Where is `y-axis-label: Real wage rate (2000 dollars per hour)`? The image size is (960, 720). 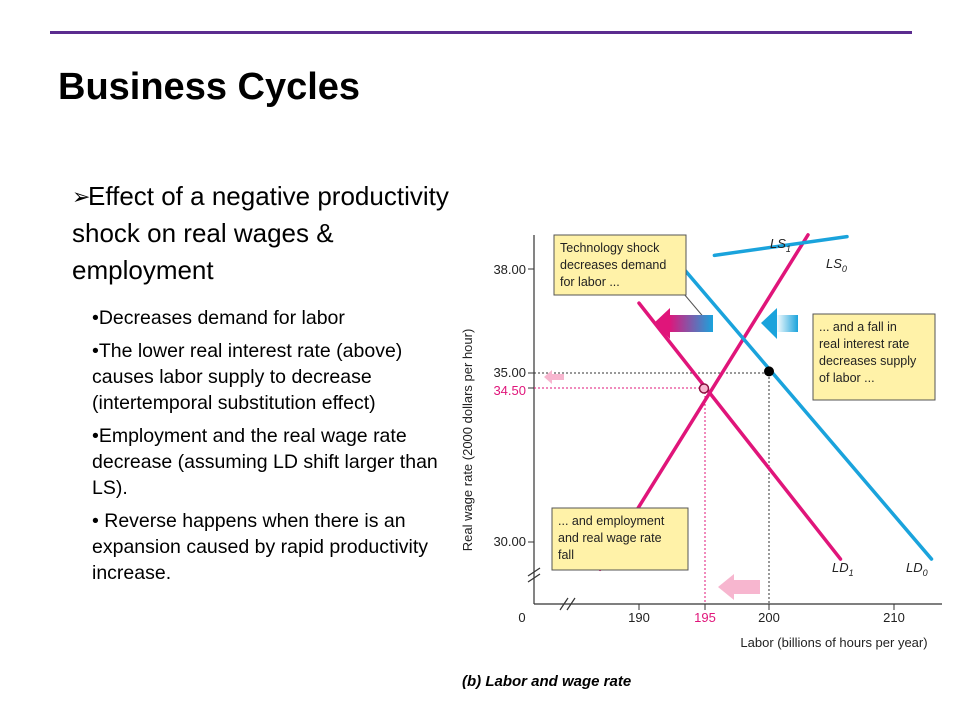 y-axis-label: Real wage rate (2000 dollars per hour) is located at coordinates (467, 440).